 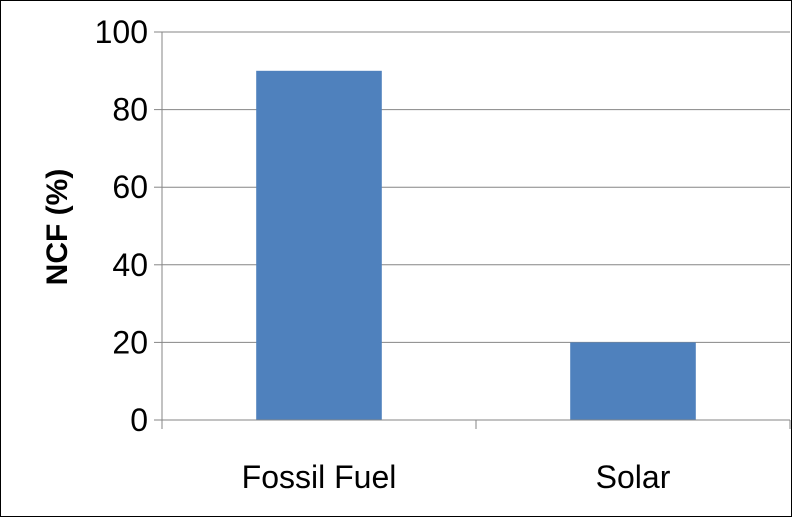 I want to click on y-tick-labels: 0 20 40 60 80 100, so click(x=121, y=226).